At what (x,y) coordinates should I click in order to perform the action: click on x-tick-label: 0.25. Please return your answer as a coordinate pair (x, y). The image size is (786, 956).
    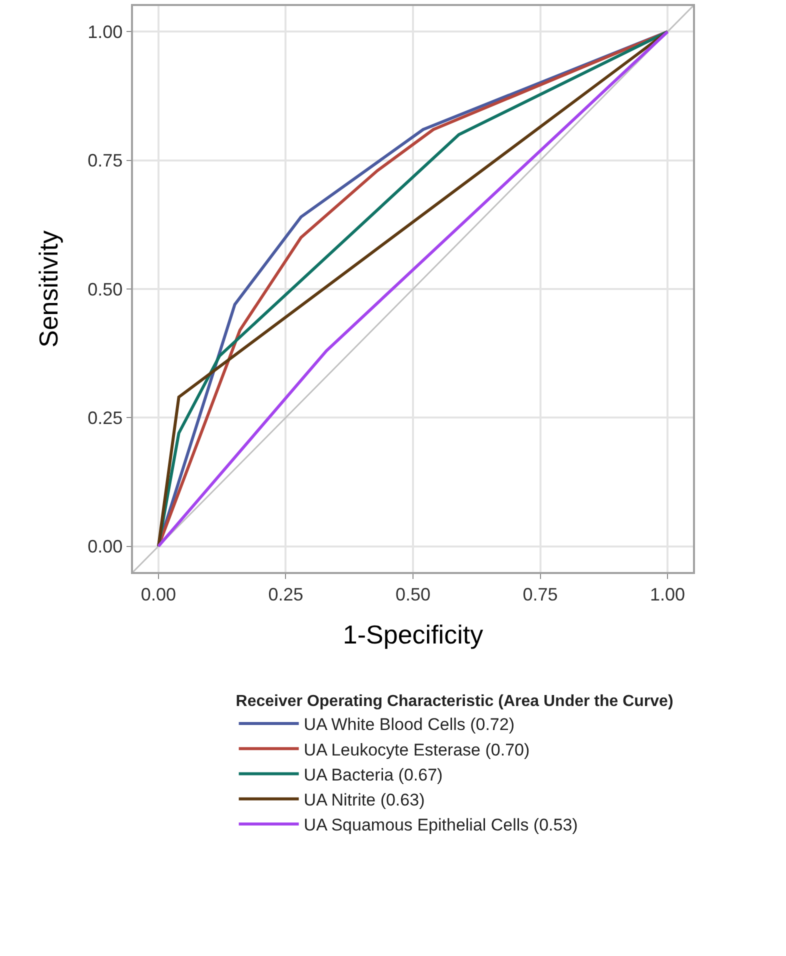
    Looking at the image, I should click on (286, 594).